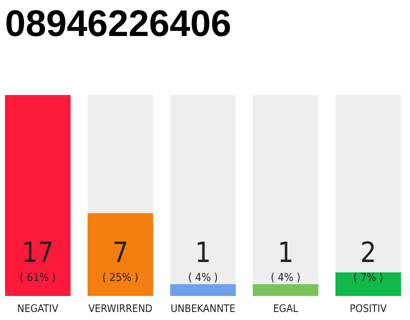  Describe the element at coordinates (118, 23) in the screenshot. I see `chart-title: 08946226406` at that location.